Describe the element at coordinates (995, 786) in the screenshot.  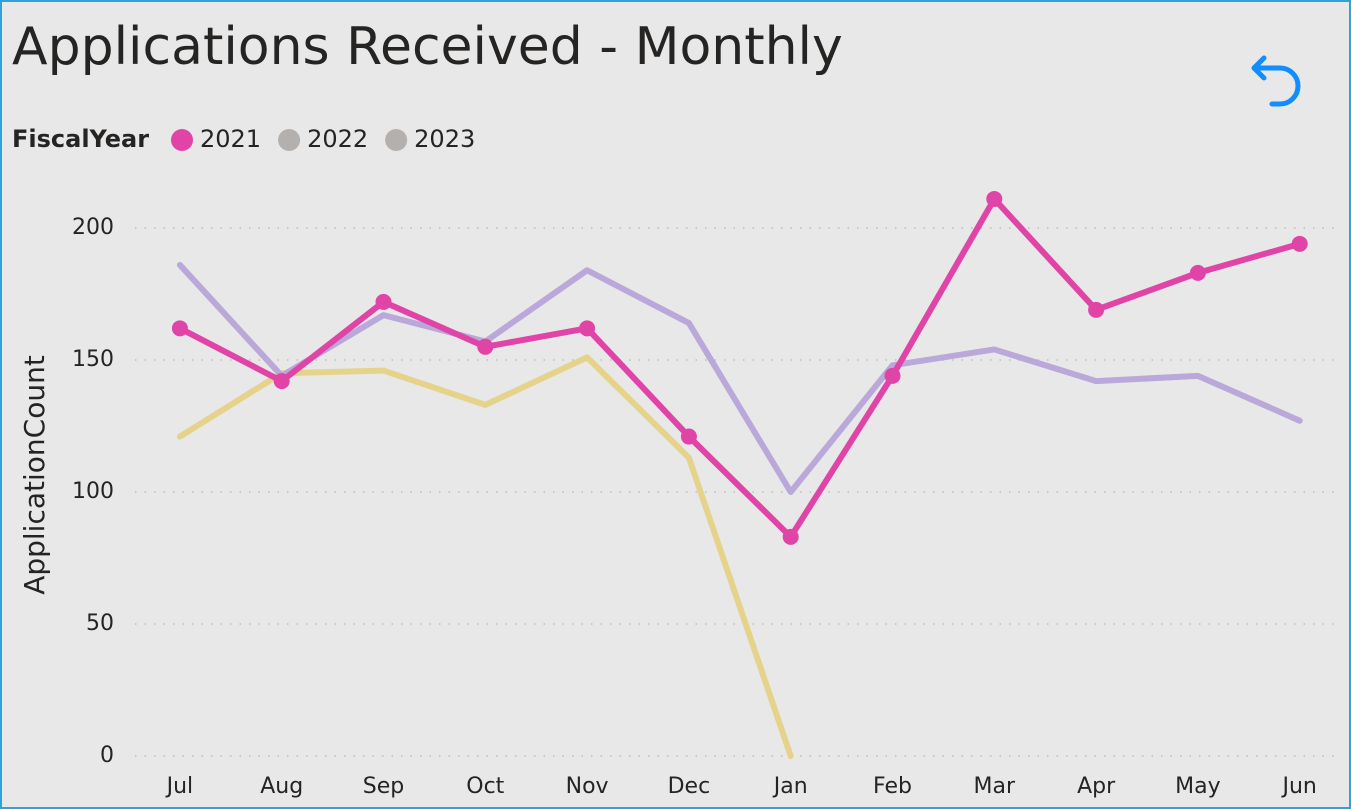
I see `x-tick-label: Mar` at that location.